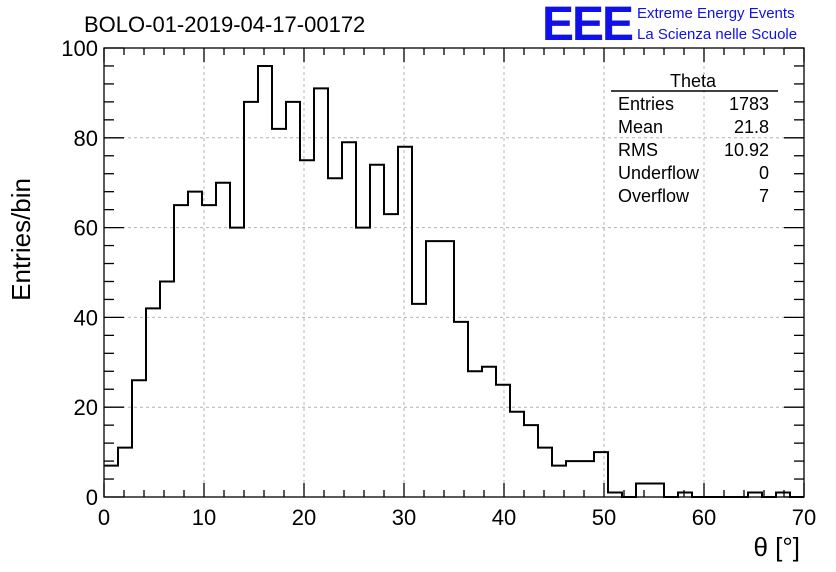 This screenshot has width=836, height=572. Describe the element at coordinates (604, 517) in the screenshot. I see `x-tick-label: 50` at that location.